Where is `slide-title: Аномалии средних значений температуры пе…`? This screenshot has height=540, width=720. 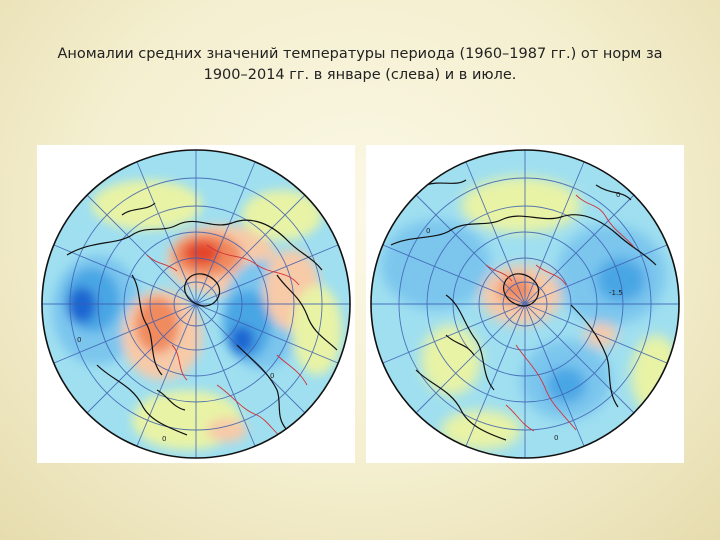 slide-title: Аномалии средних значений температуры пе… is located at coordinates (360, 65).